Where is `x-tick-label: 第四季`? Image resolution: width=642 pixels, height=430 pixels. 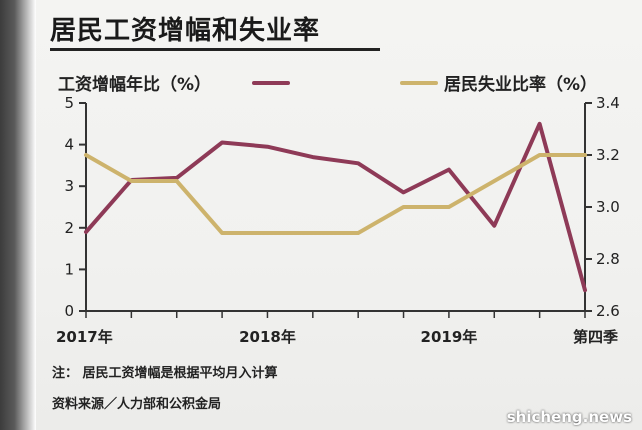 x-tick-label: 第四季 is located at coordinates (595, 337).